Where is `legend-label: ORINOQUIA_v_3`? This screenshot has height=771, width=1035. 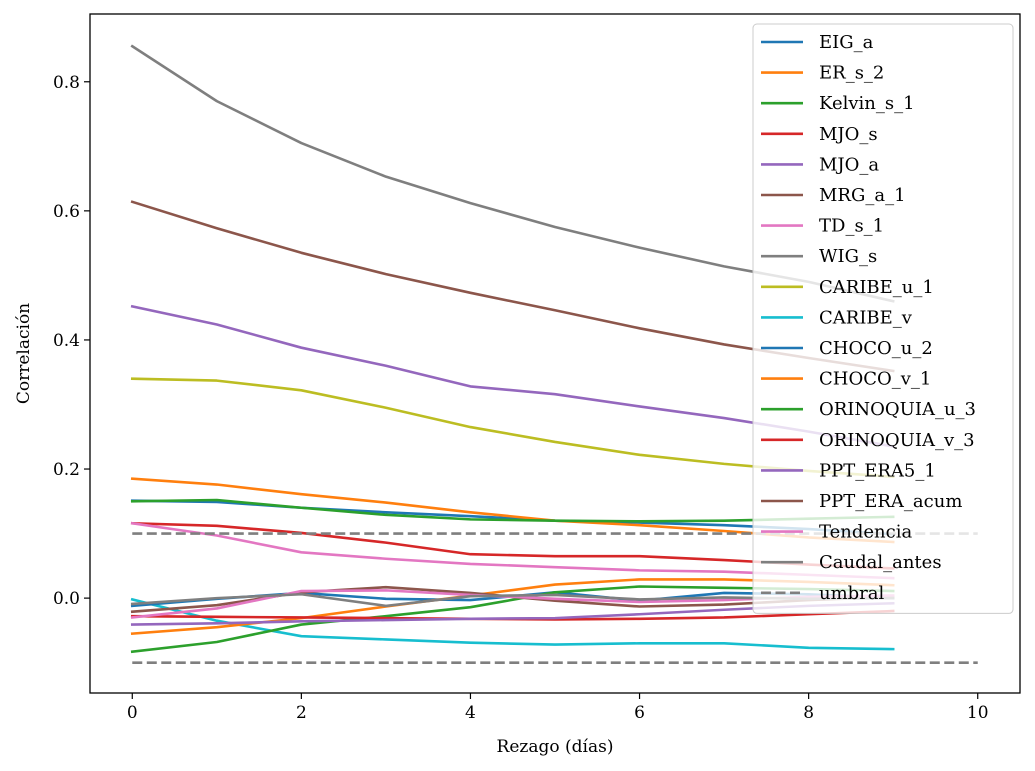 legend-label: ORINOQUIA_v_3 is located at coordinates (897, 440).